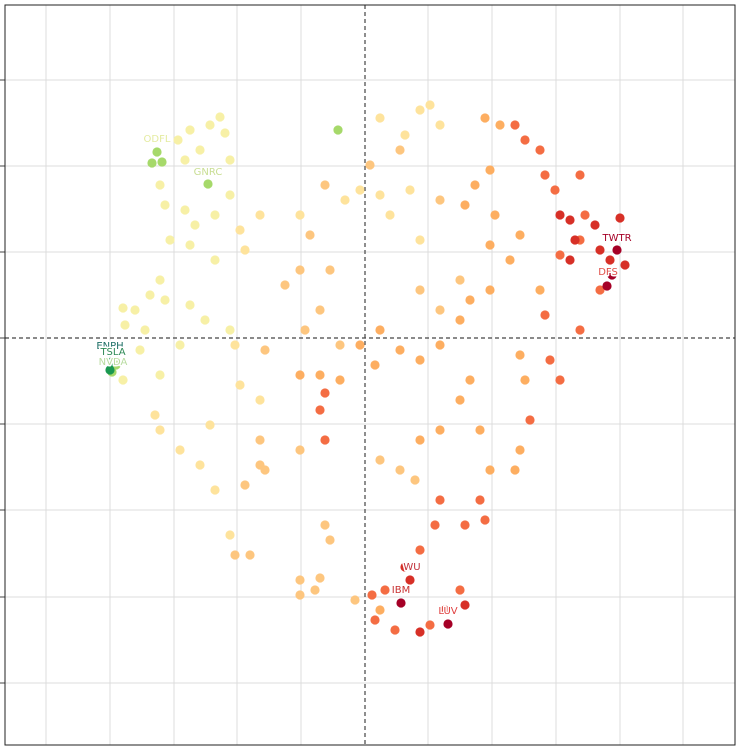 Image resolution: width=754 pixels, height=755 pixels. What do you see at coordinates (113, 362) in the screenshot?
I see `annotation: NVDA` at bounding box center [113, 362].